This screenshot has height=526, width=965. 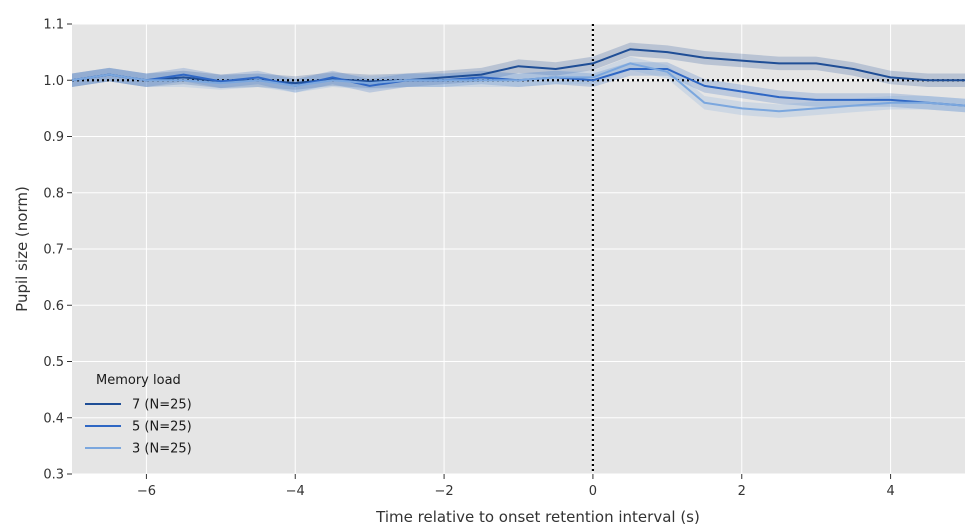 What do you see at coordinates (53, 306) in the screenshot?
I see `y-tick-label: 0.6` at bounding box center [53, 306].